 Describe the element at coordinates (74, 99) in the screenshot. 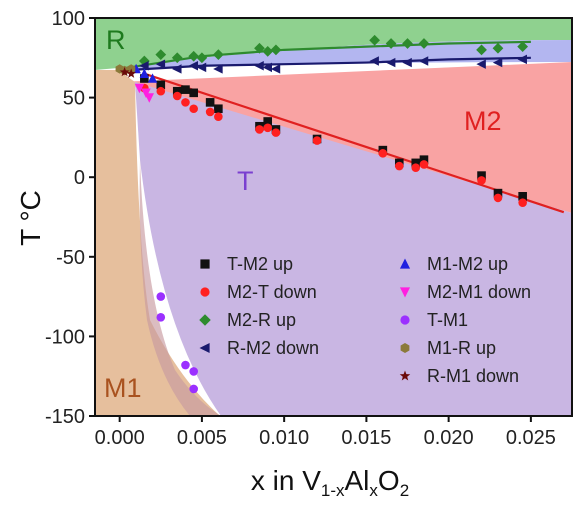

I see `y-tick-label: 50` at that location.